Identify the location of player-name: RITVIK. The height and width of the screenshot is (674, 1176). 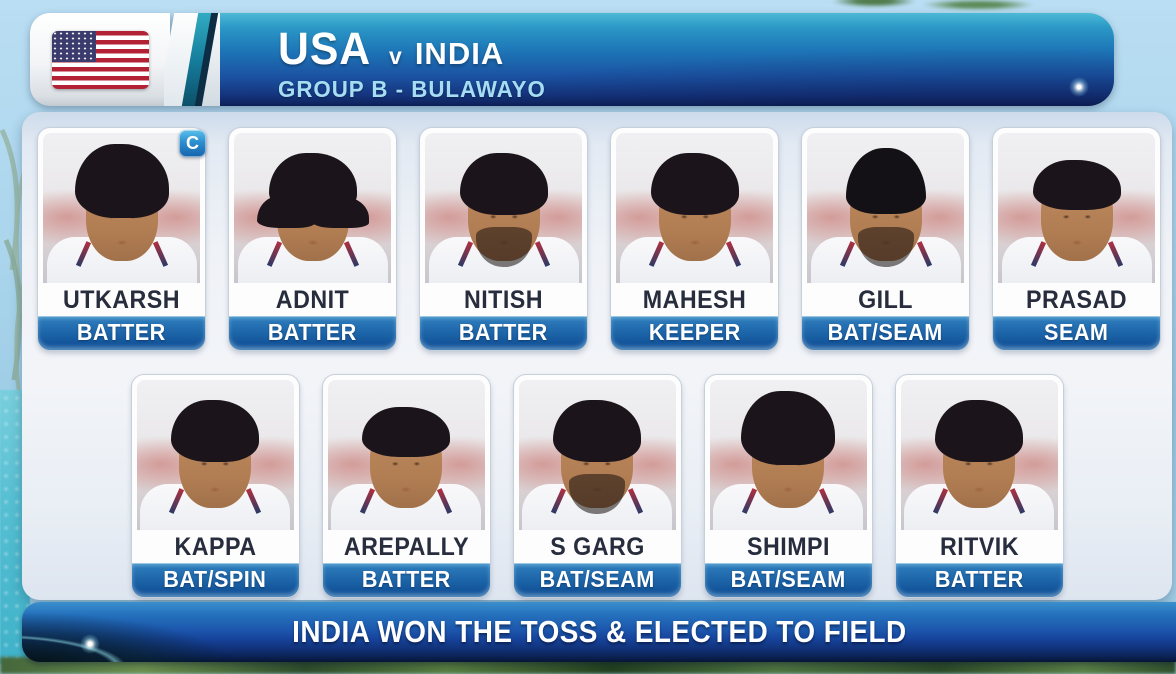
(979, 547).